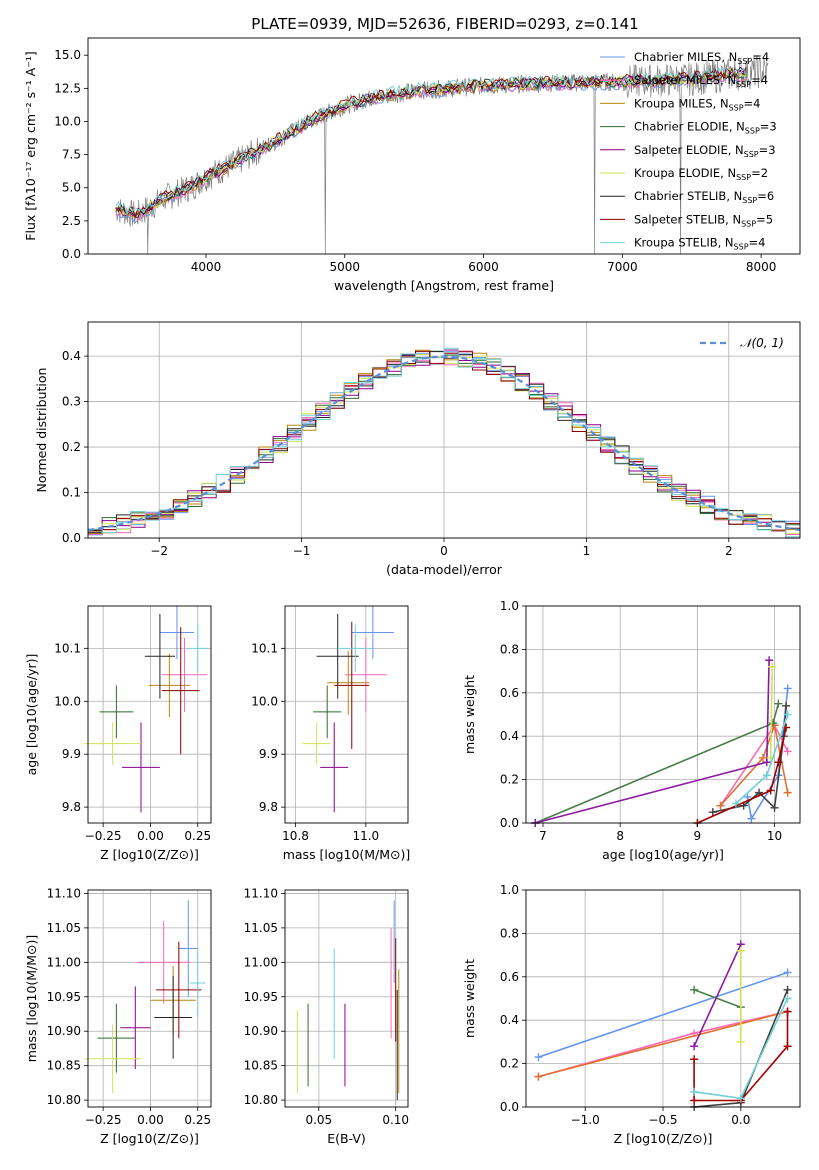  Describe the element at coordinates (346, 1138) in the screenshot. I see `x-axis-label: E(B-V)` at that location.